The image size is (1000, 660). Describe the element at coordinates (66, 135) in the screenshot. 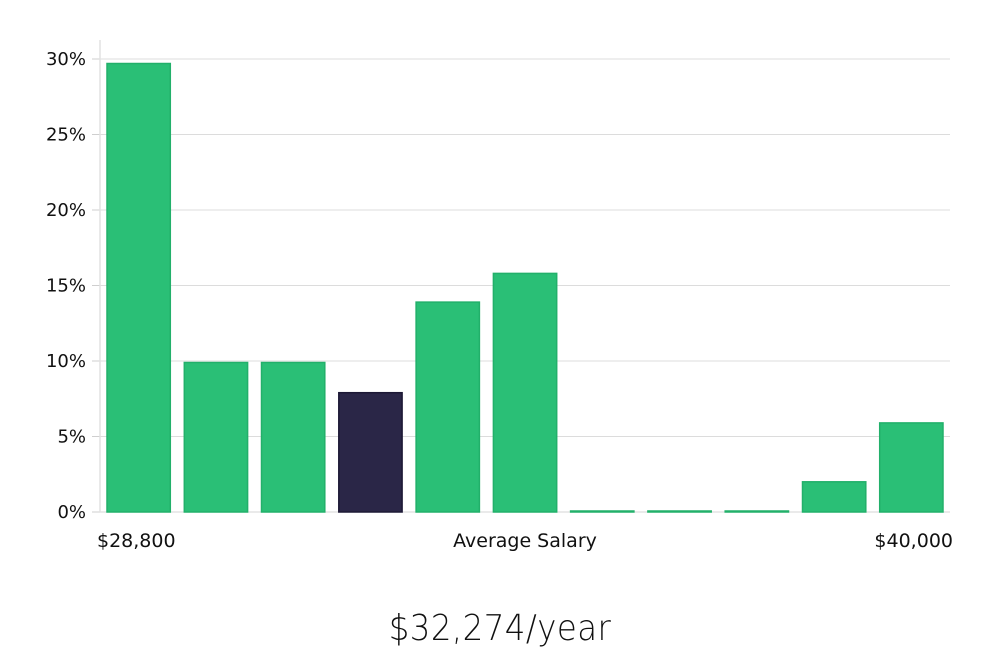

I see `y-tick-label: 25%` at that location.